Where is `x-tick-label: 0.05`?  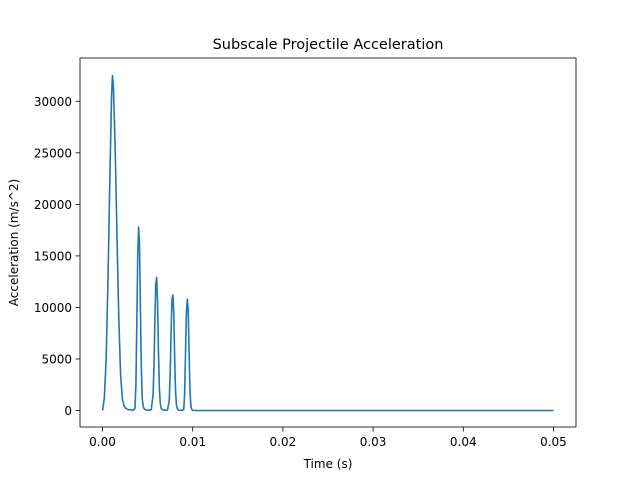 x-tick-label: 0.05 is located at coordinates (553, 442).